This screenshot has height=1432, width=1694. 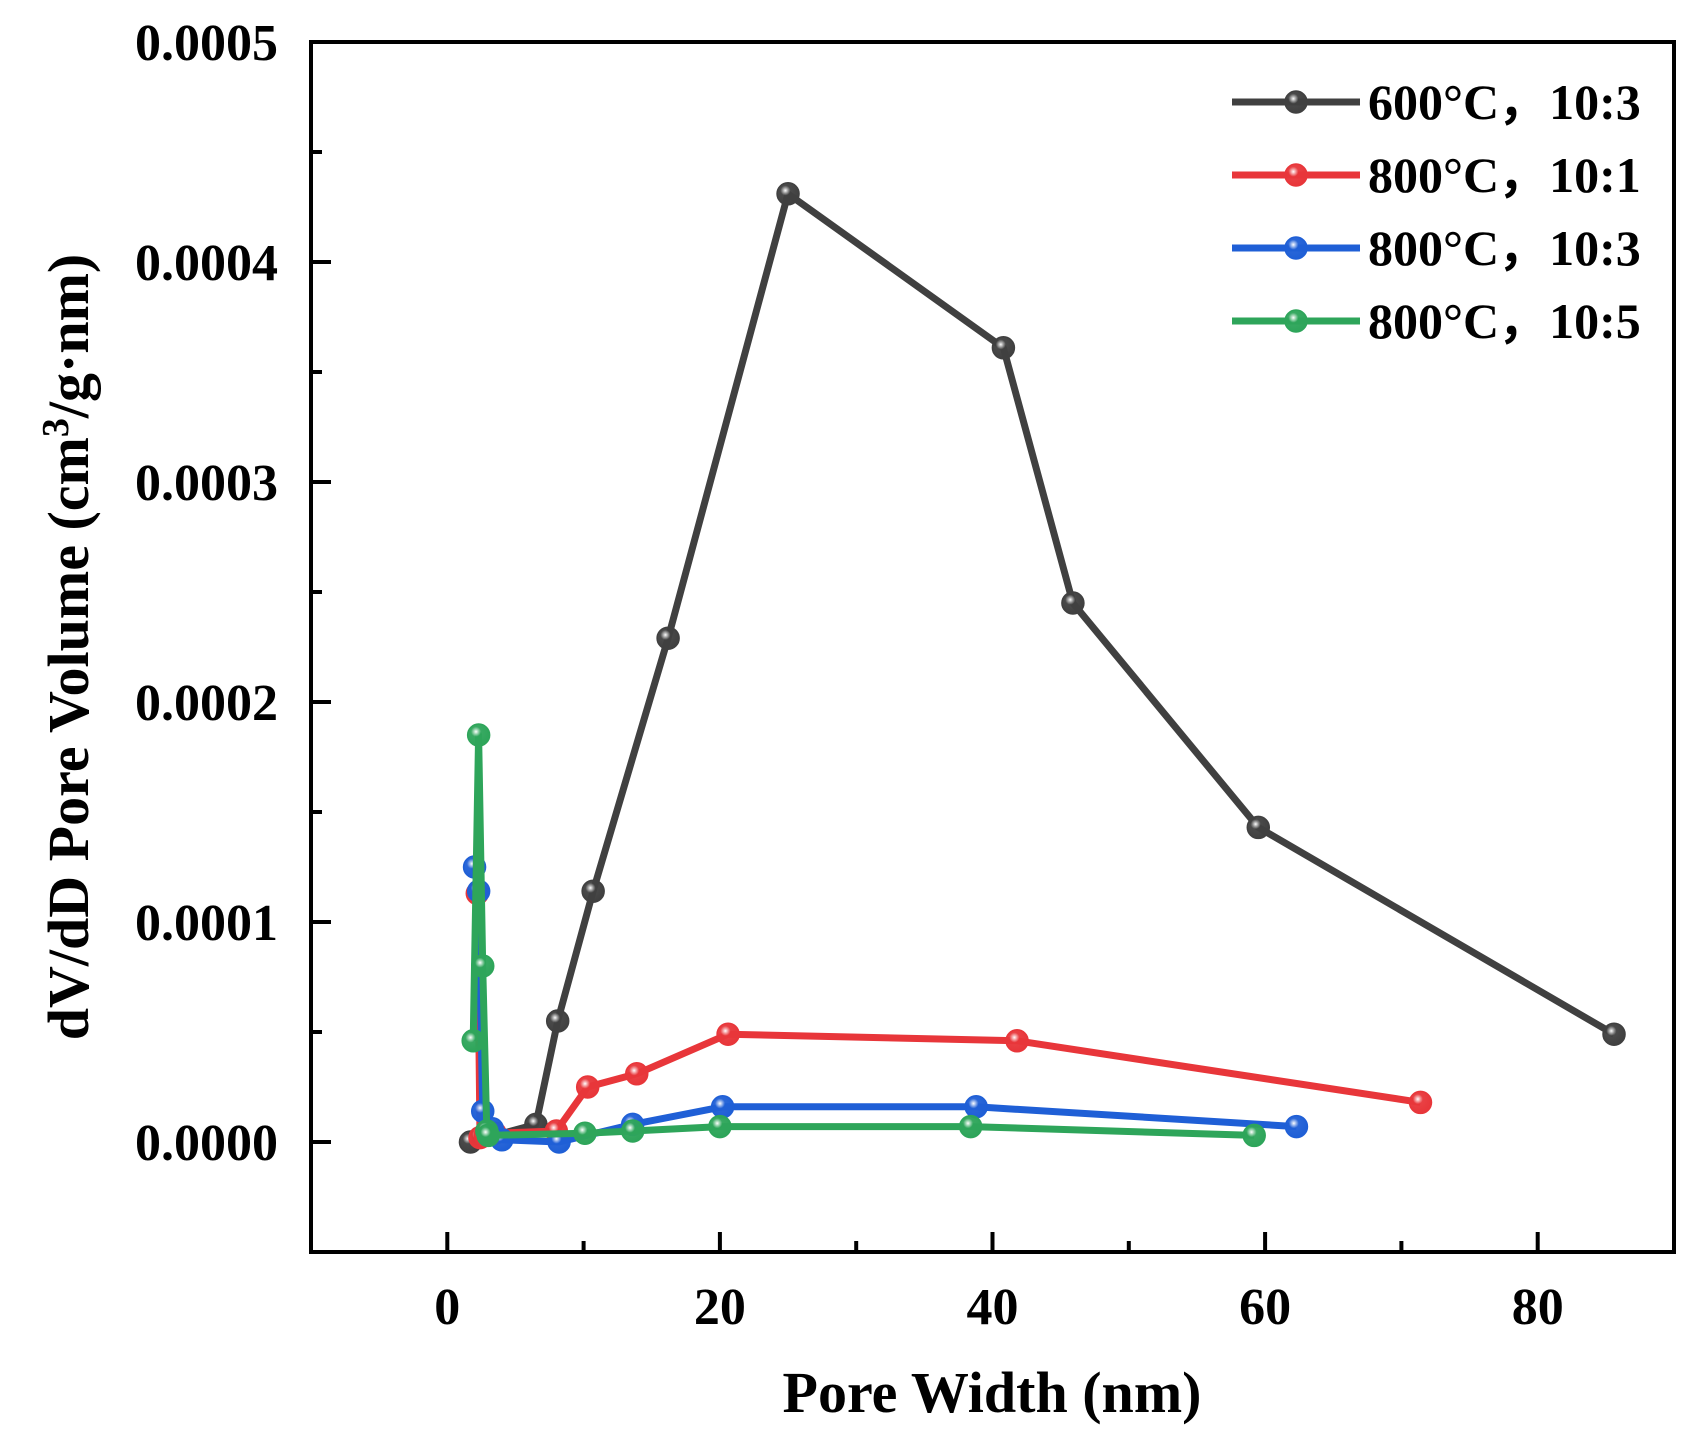 I want to click on y-tick-label: 0.0004, so click(x=206, y=263).